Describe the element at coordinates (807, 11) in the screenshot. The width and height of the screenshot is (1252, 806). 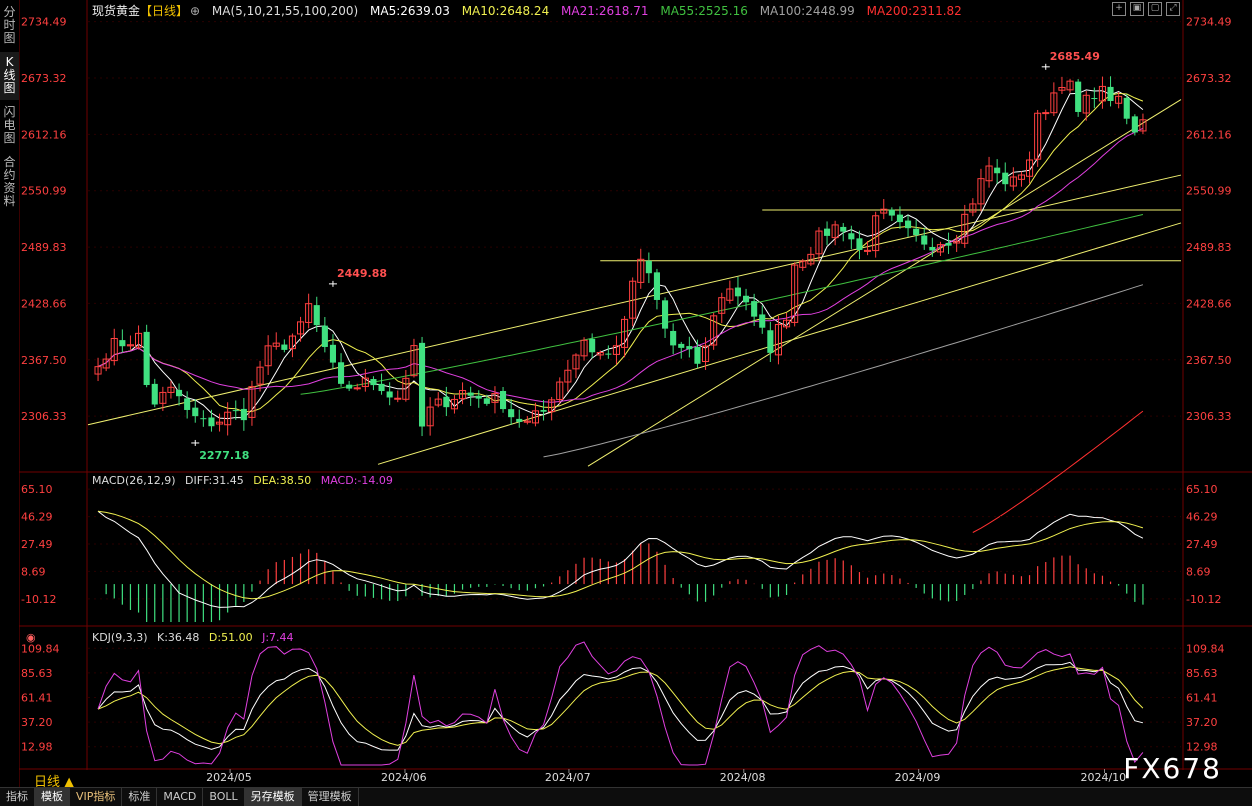
I see `ma100-value: MA100:2448.99` at that location.